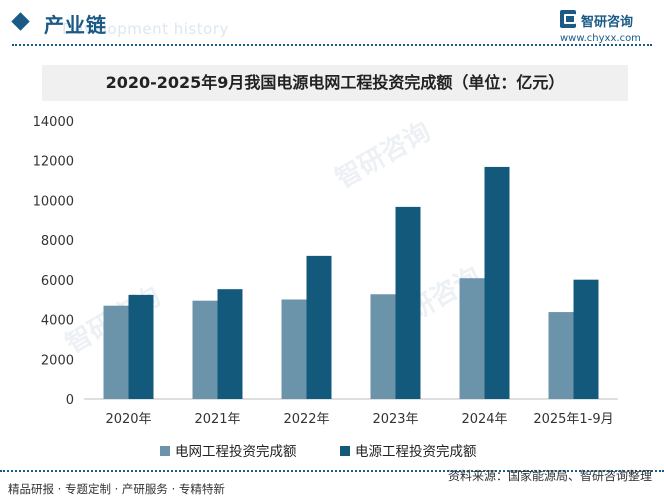 The height and width of the screenshot is (504, 664). Describe the element at coordinates (53, 201) in the screenshot. I see `y-tick-label: 10000` at that location.